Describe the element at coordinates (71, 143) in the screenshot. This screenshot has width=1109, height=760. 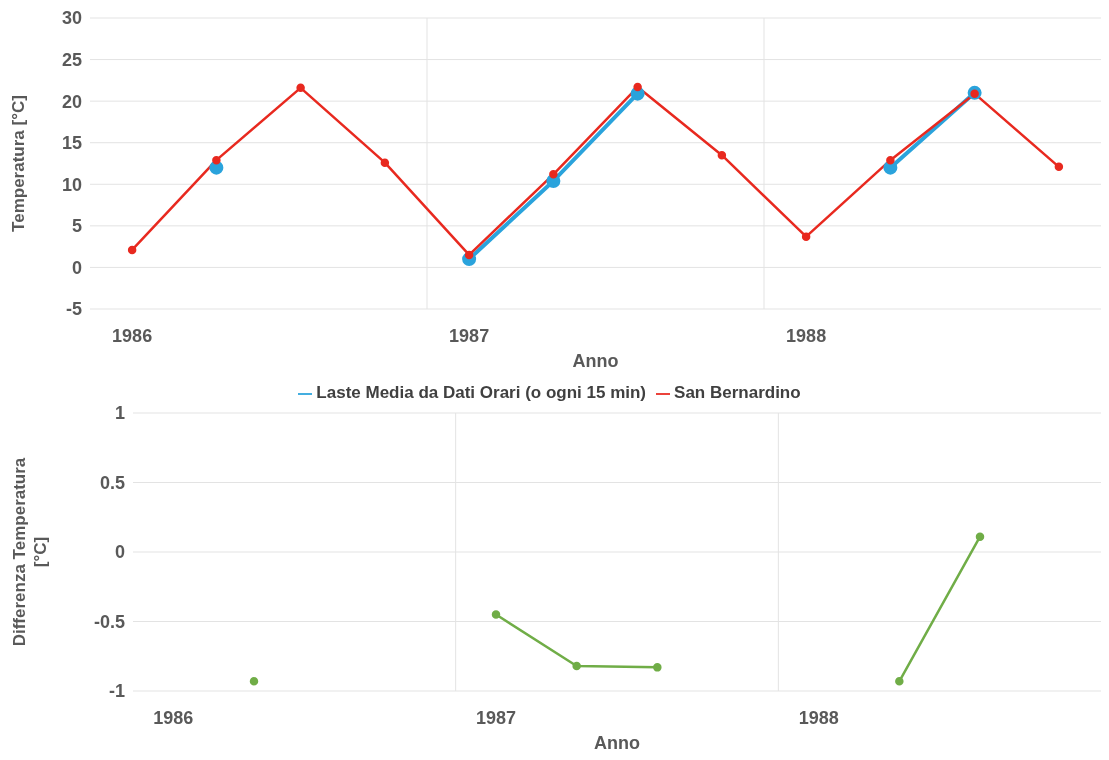
I see `y-tick-label: 15` at that location.